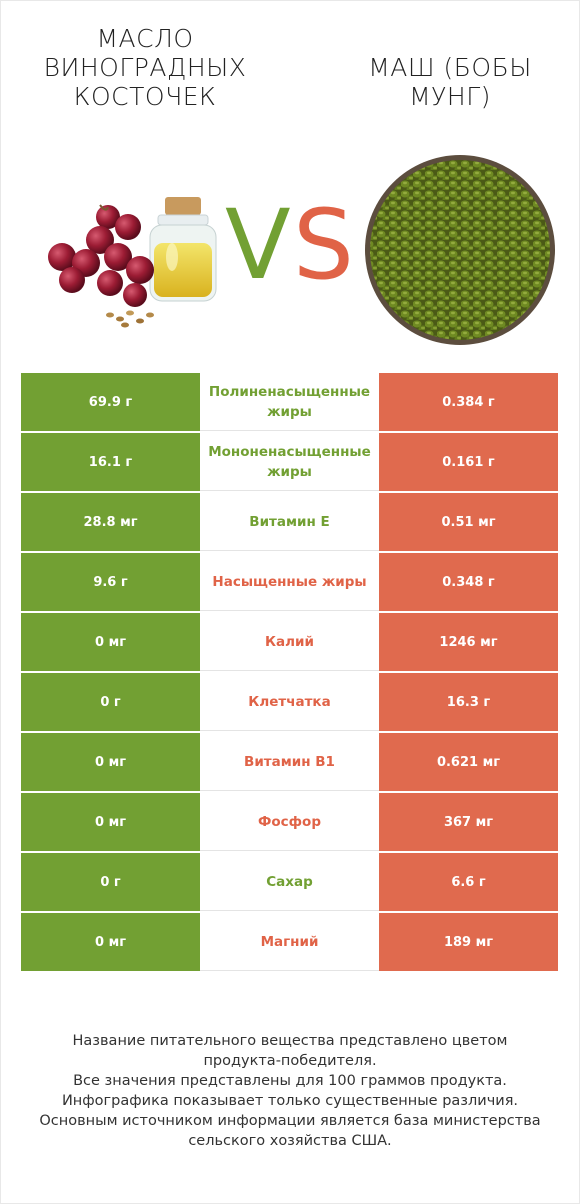 The image size is (580, 1204). I want to click on right-value-cell: 189 мг, so click(468, 942).